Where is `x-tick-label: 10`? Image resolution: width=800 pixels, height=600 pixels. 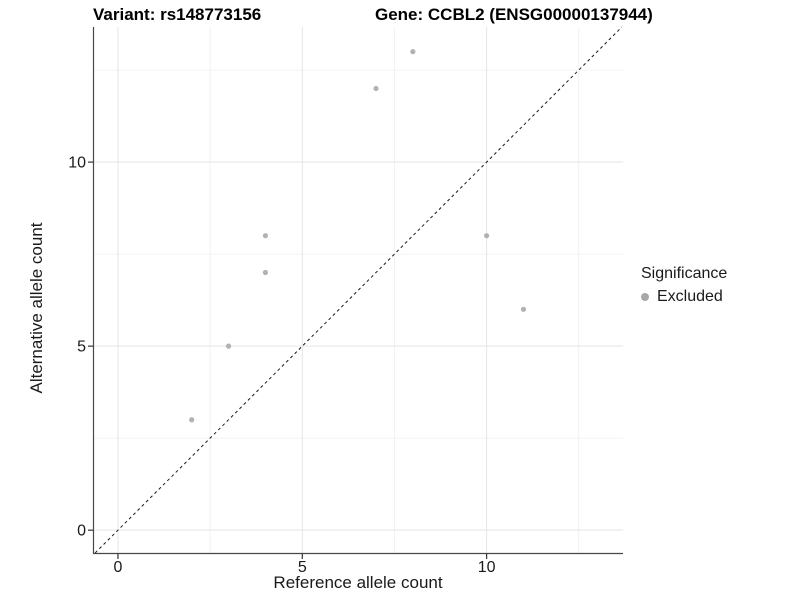 x-tick-label: 10 is located at coordinates (487, 567).